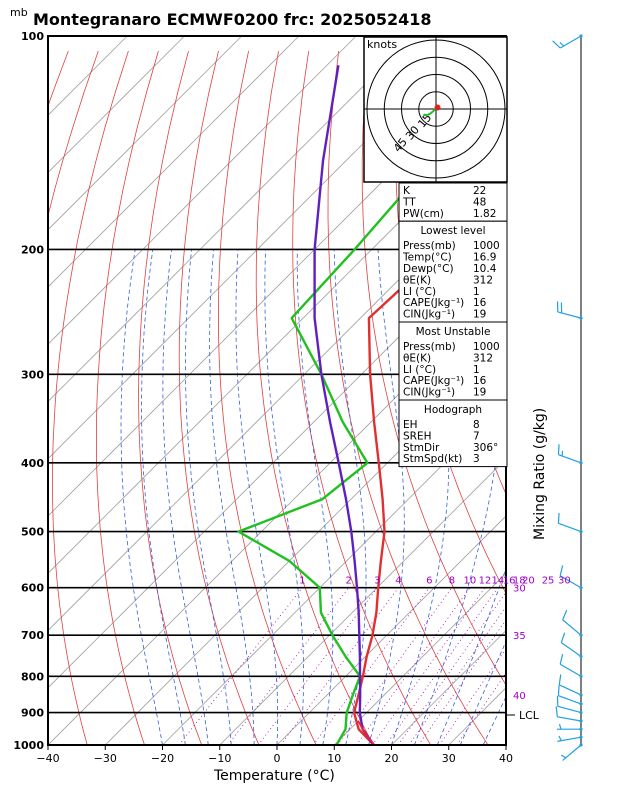 Image resolution: width=618 pixels, height=800 pixels. Describe the element at coordinates (476, 425) in the screenshot. I see `index-value: 8` at that location.